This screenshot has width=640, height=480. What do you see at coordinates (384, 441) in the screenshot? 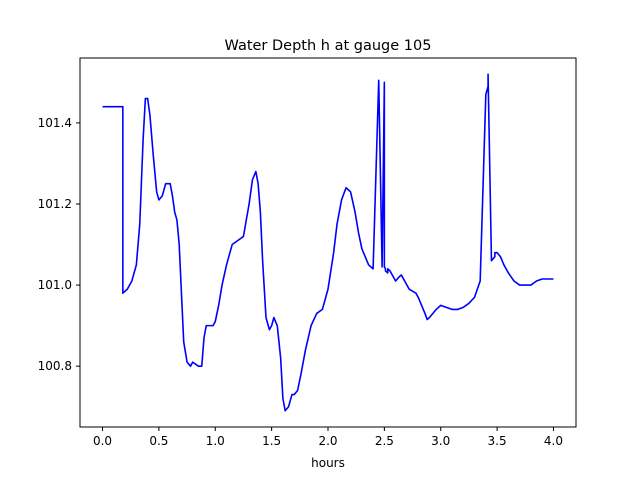
I see `x-tick-label: 2.5` at bounding box center [384, 441].